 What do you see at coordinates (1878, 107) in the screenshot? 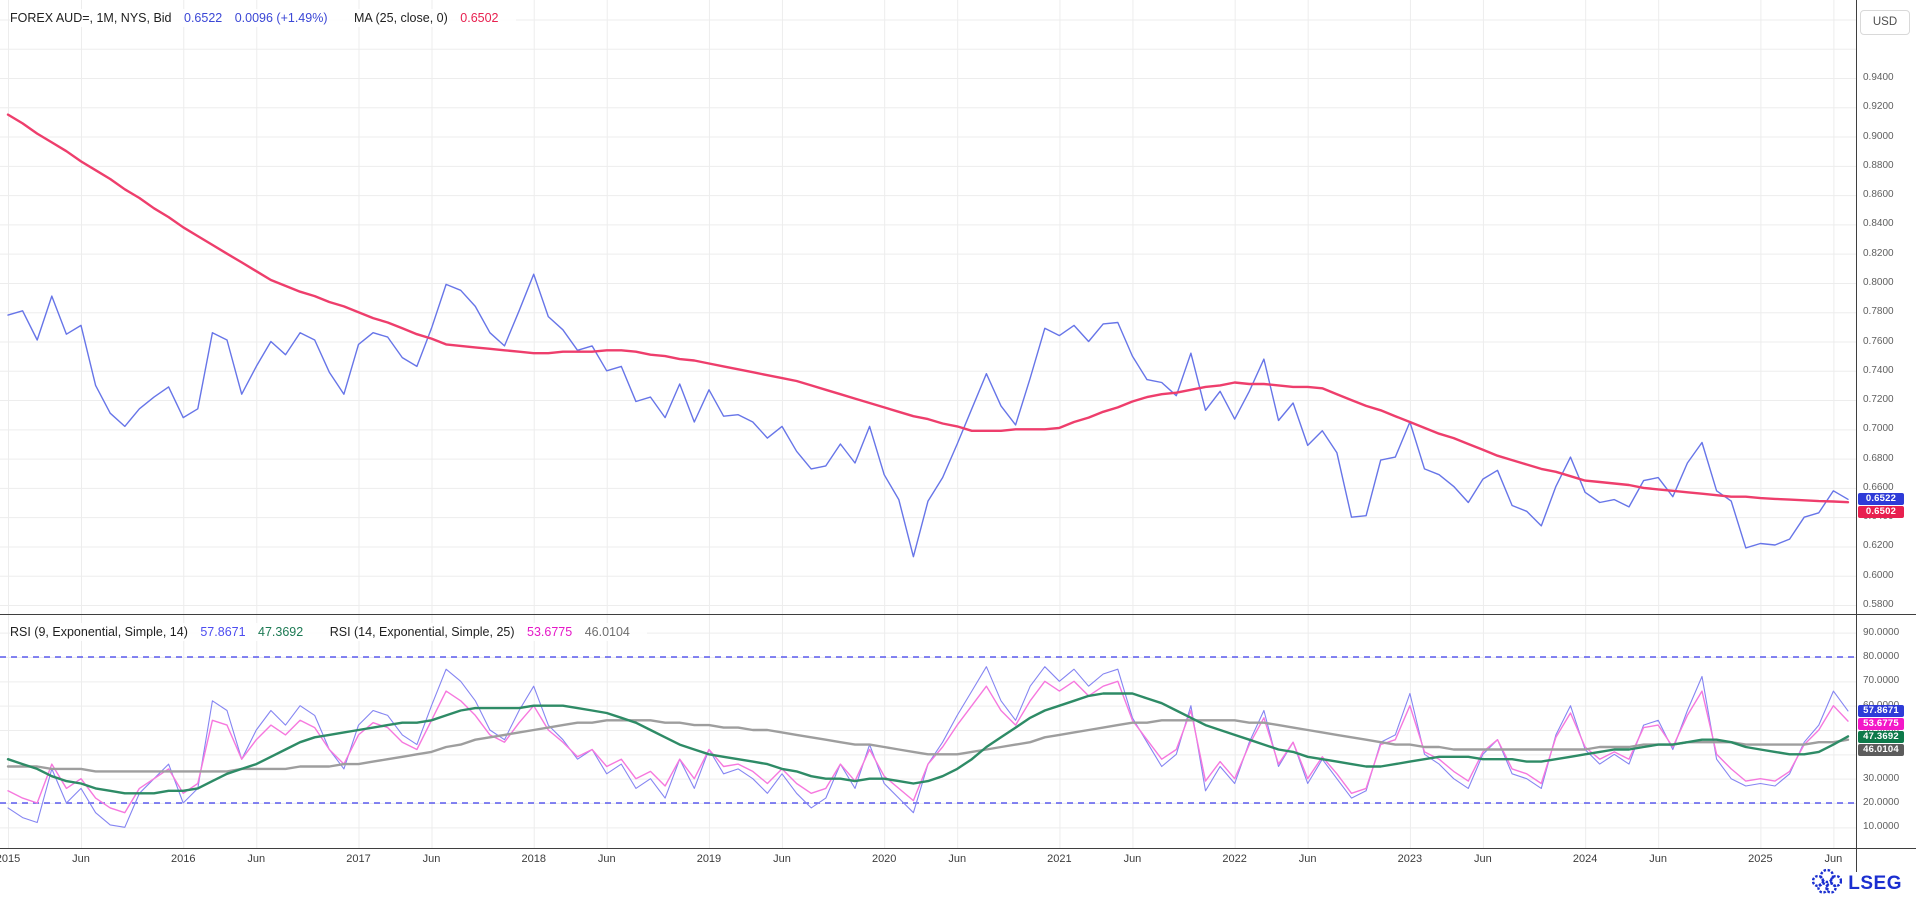
I see `price-axis-tick: 0.9200` at bounding box center [1878, 107].